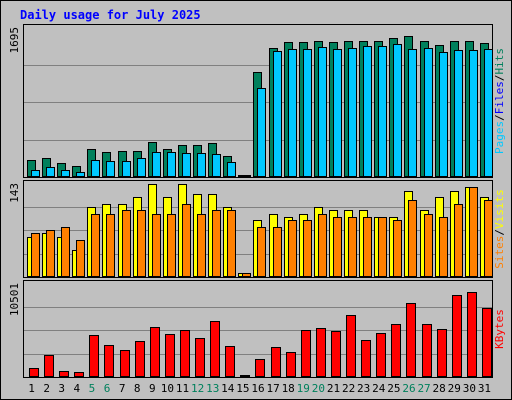  Describe the element at coordinates (242, 388) in the screenshot. I see `day-label-15: 15` at that location.